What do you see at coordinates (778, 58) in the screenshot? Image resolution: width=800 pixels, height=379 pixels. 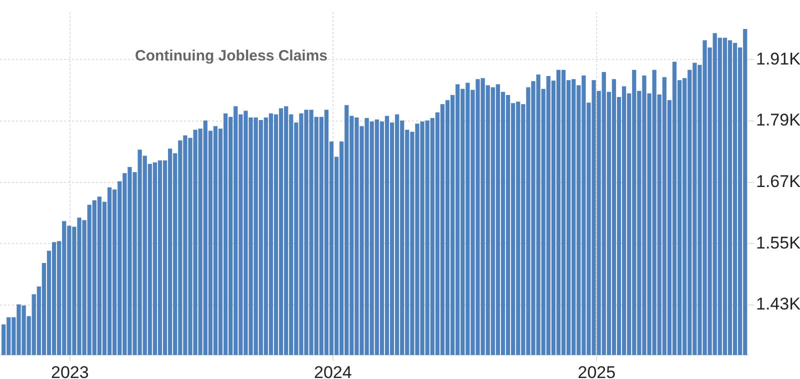 I see `y-tick-label: 1.91K` at bounding box center [778, 58].